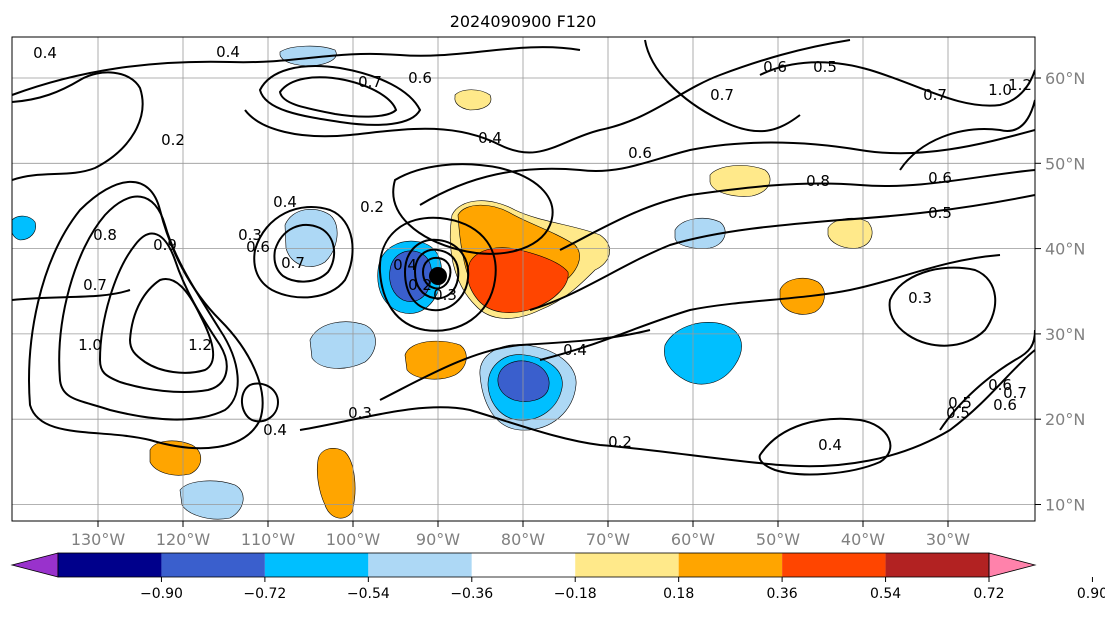 Image resolution: width=1105 pixels, height=619 pixels. Describe the element at coordinates (308, 56) in the screenshot. I see `negative-anomaly-canada-north` at that location.